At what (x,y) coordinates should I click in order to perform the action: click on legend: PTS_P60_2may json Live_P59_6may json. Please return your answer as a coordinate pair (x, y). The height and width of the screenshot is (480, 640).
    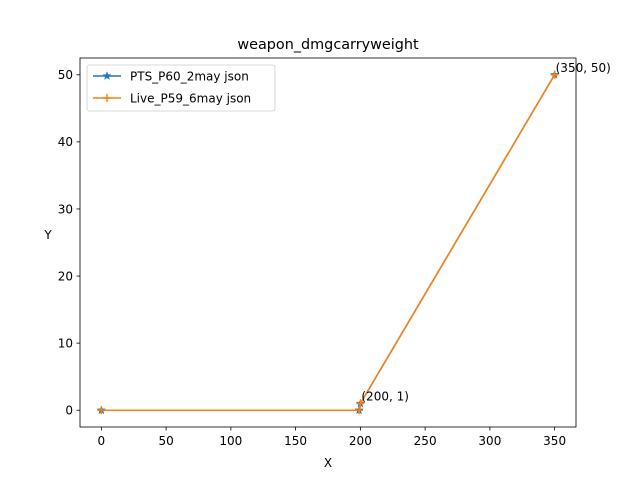
    Looking at the image, I should click on (181, 88).